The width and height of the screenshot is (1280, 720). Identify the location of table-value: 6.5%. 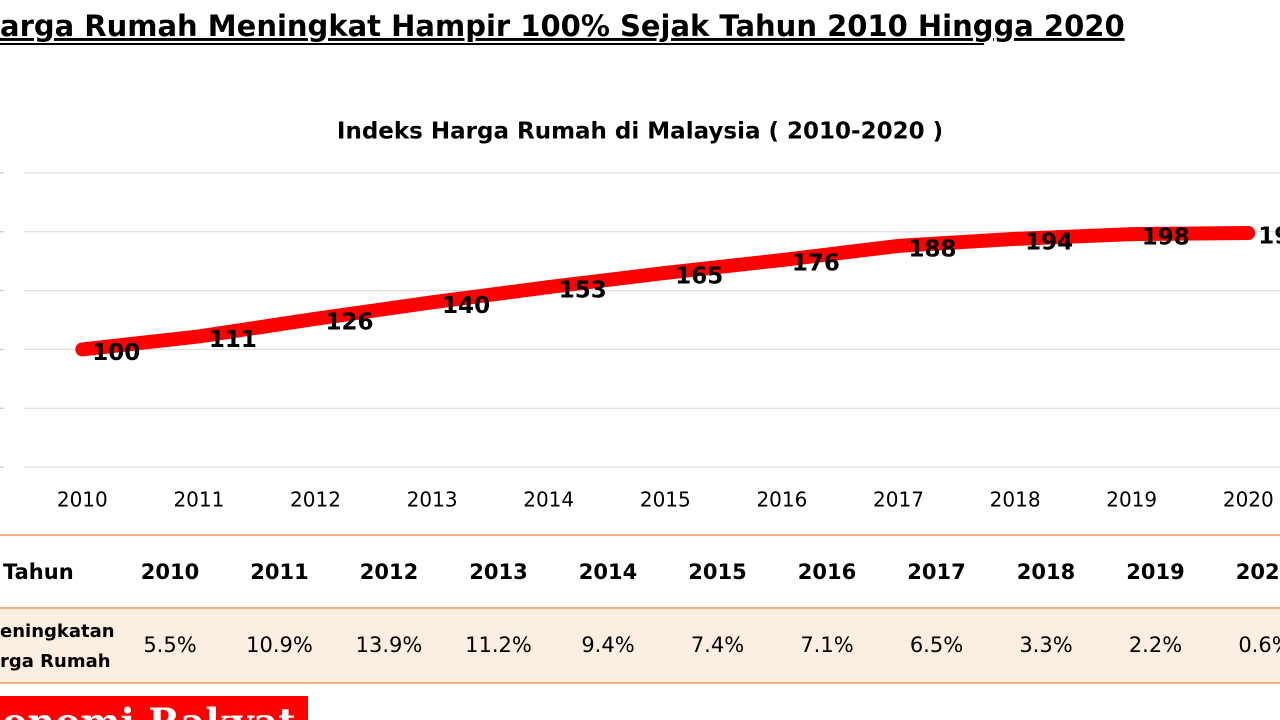
(936, 645).